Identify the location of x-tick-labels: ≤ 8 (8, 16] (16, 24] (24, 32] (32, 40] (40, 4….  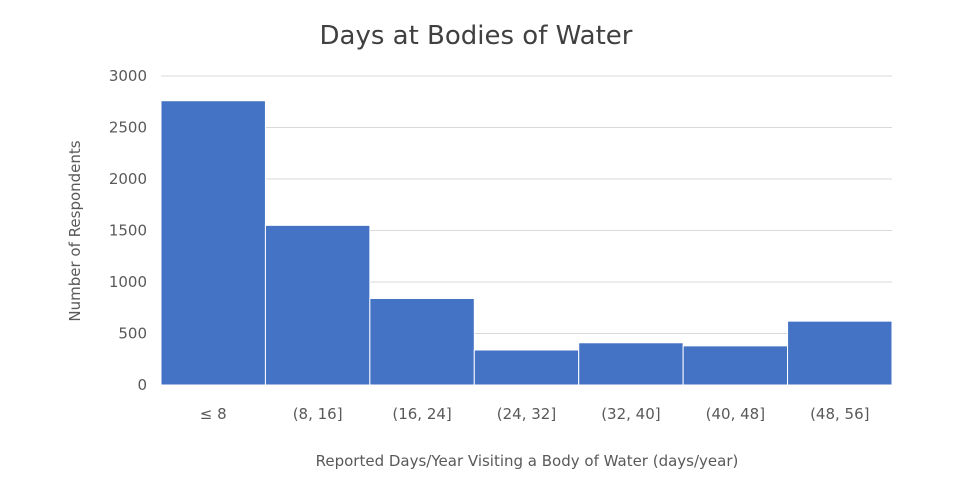
(535, 414).